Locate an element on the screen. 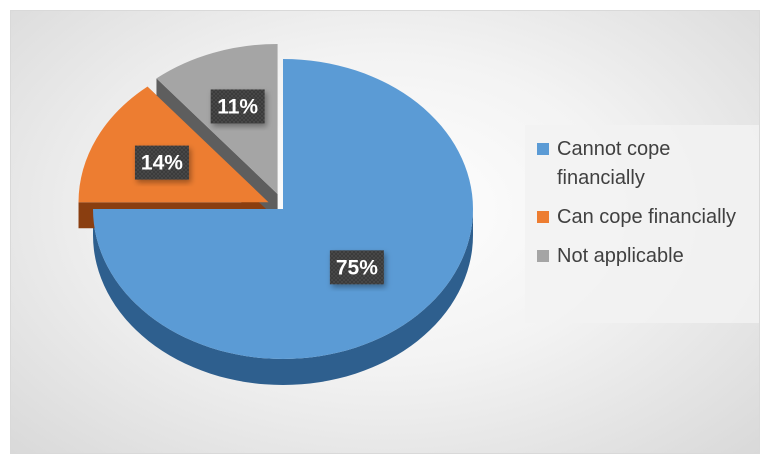 This screenshot has width=763, height=456. data-label: 75% is located at coordinates (356, 267).